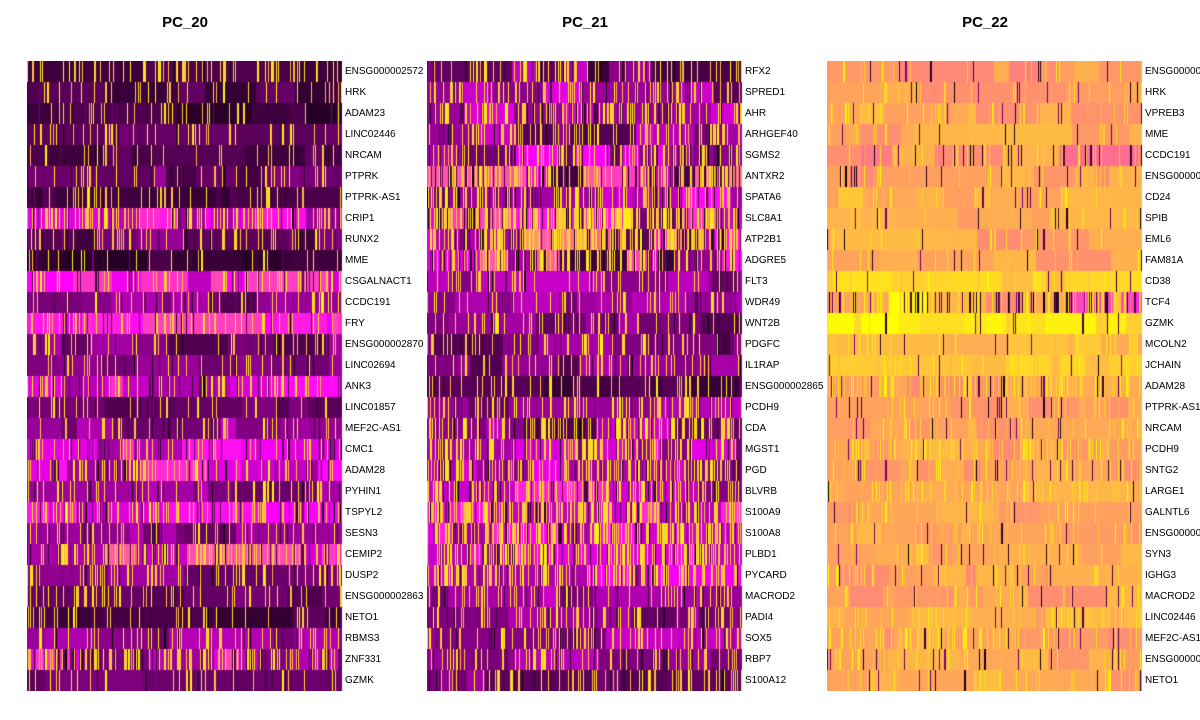  What do you see at coordinates (762, 365) in the screenshot?
I see `gene-label: IL1RAP` at bounding box center [762, 365].